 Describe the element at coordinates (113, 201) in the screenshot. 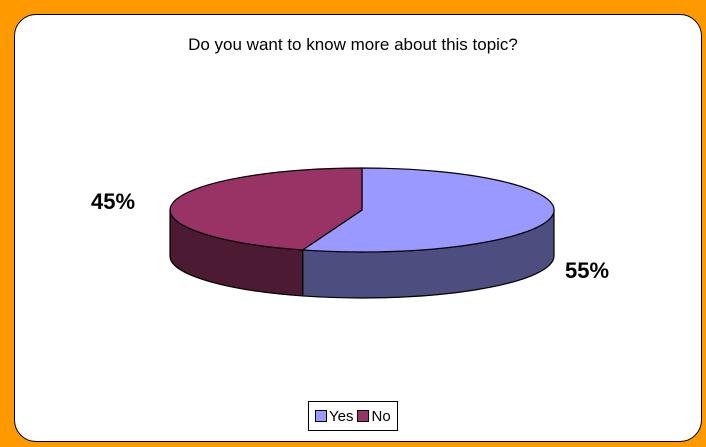

I see `data-label-no: 45%` at that location.